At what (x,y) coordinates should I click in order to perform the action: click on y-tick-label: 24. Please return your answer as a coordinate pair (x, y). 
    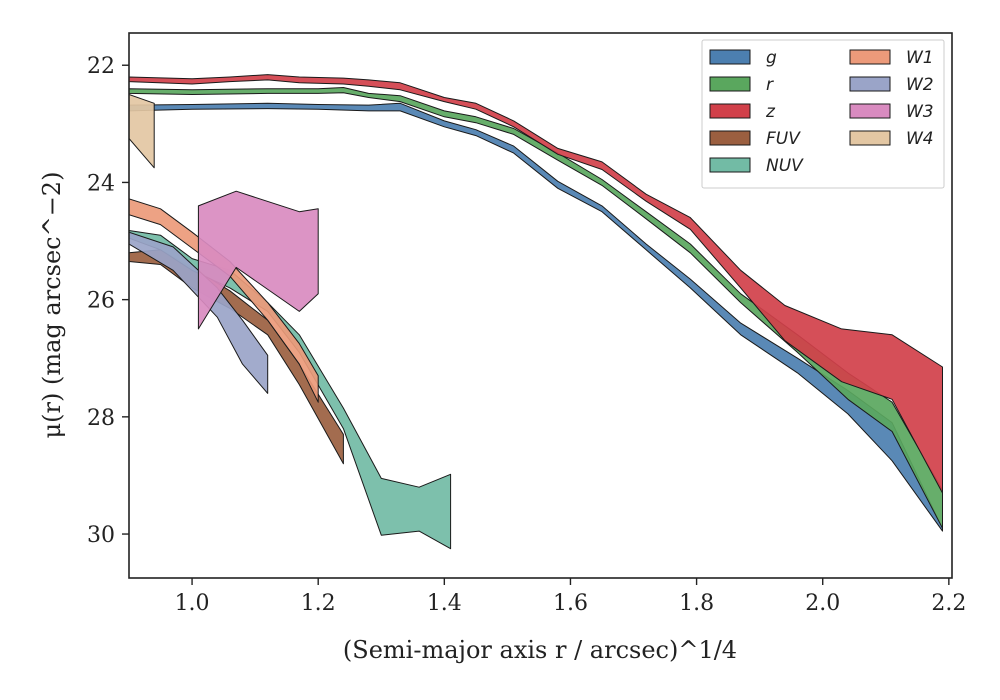
    Looking at the image, I should click on (101, 183).